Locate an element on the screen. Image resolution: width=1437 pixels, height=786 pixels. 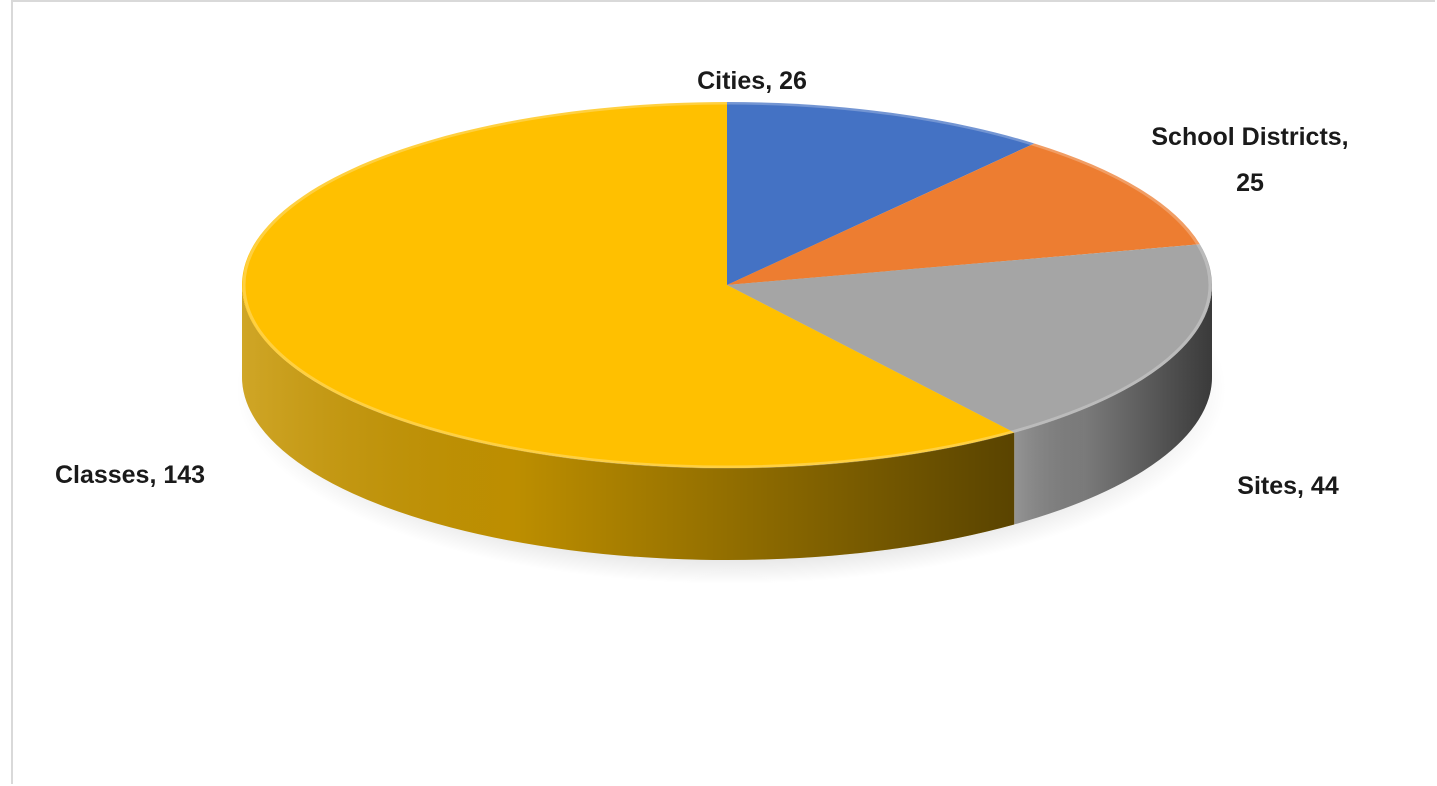
pie-slice-school-districts is located at coordinates (963, 214).